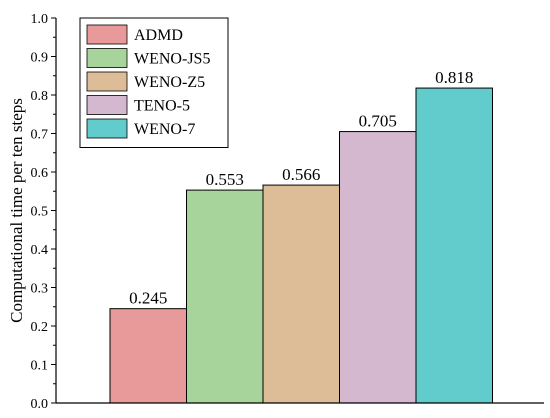  Describe the element at coordinates (40, 327) in the screenshot. I see `y-tick-label: 0.2` at that location.